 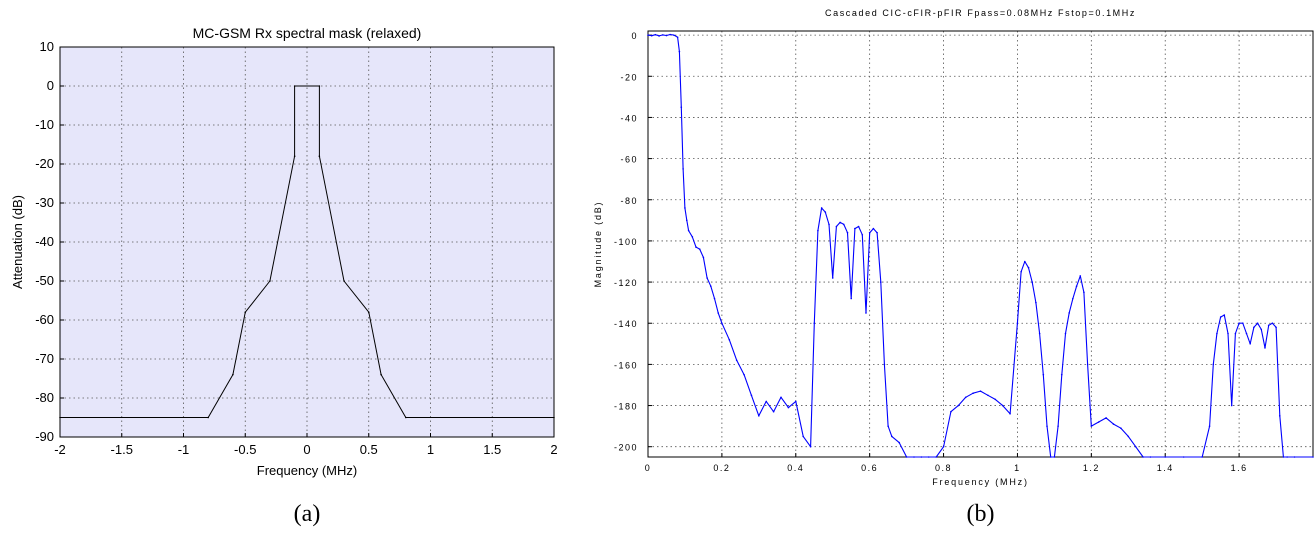 I want to click on chart-a-y-axis-label: Attenuation (dB), so click(x=17, y=242).